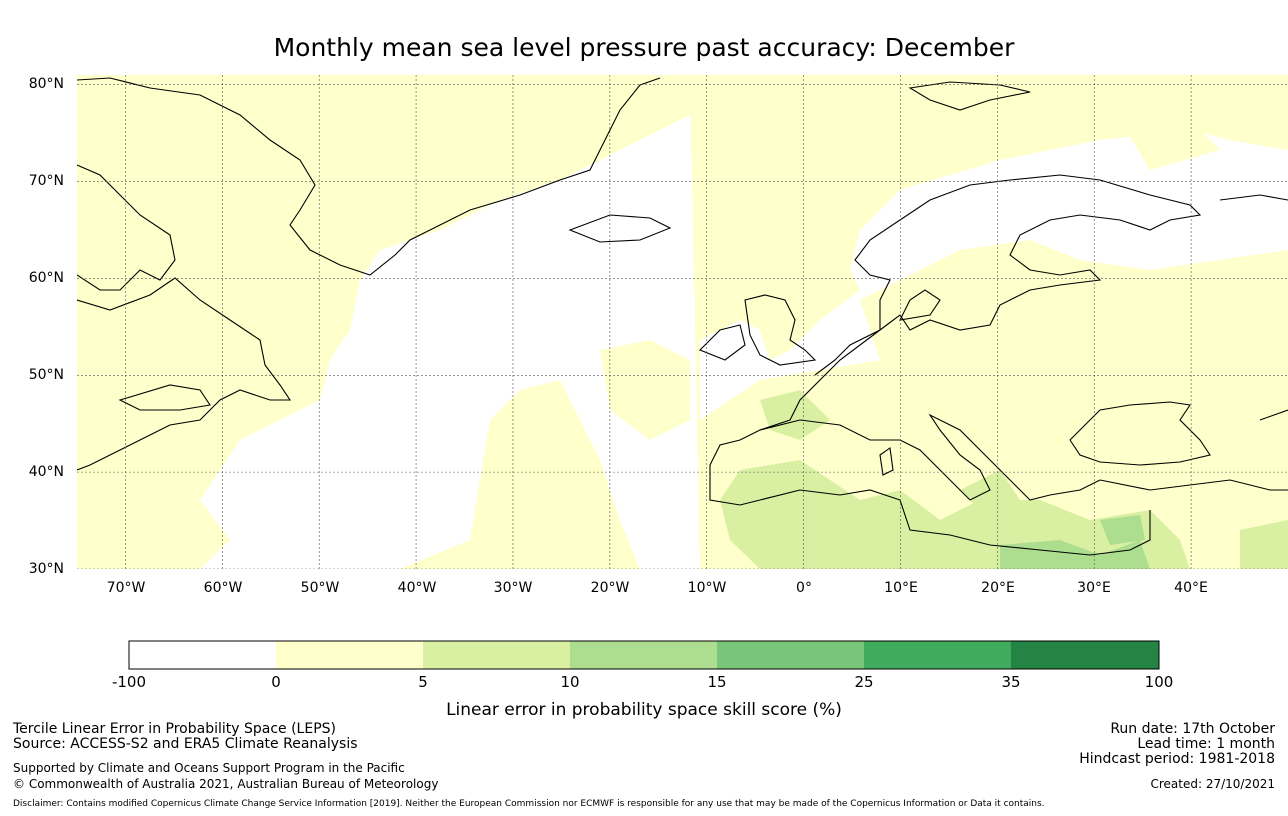  Describe the element at coordinates (46, 569) in the screenshot. I see `lat-label-30n: 30°N` at that location.